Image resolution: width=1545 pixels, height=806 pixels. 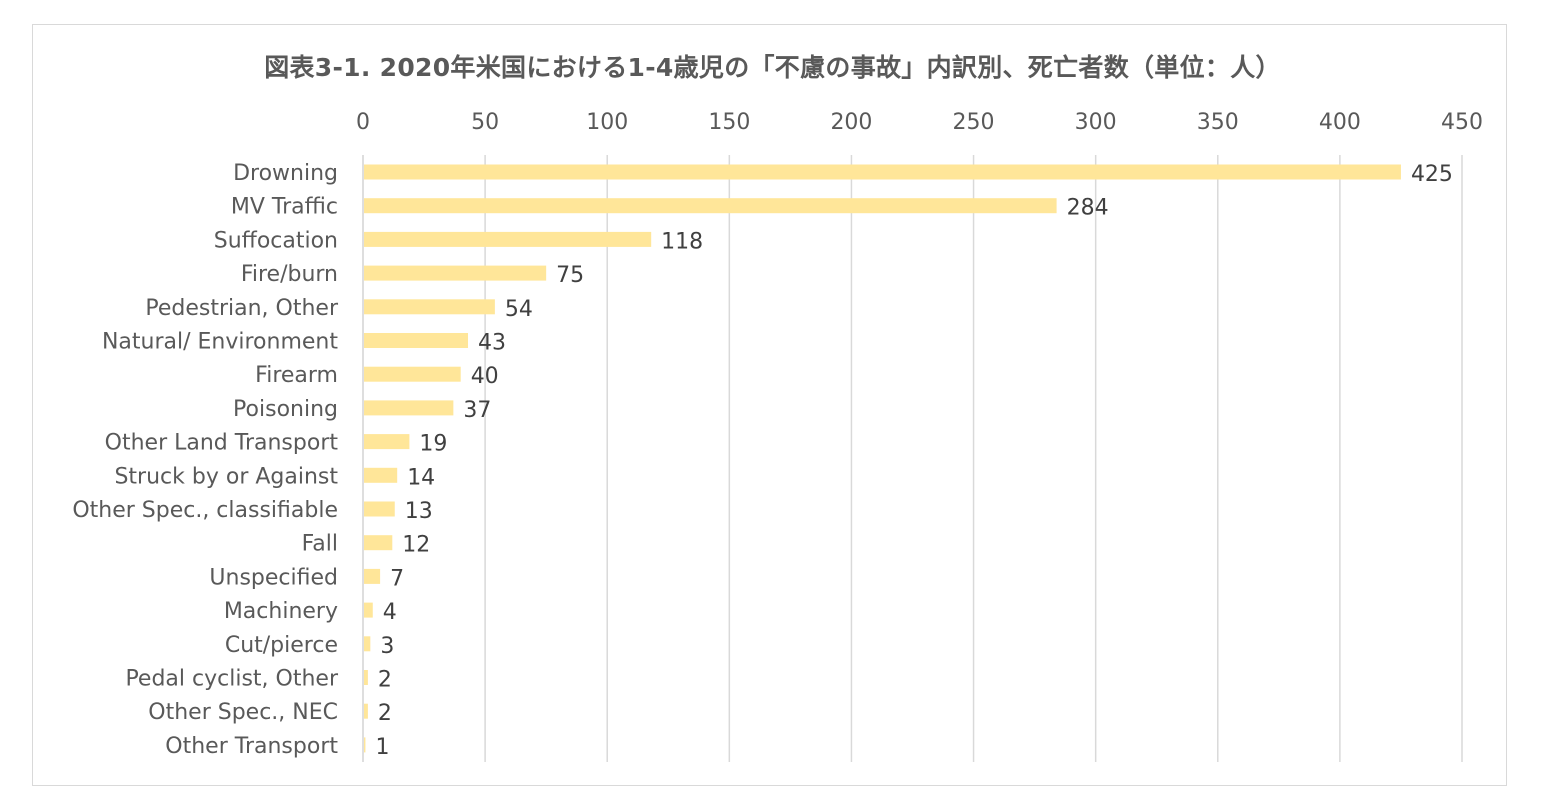 I want to click on category-label: Struck by or Against, so click(x=226, y=476).